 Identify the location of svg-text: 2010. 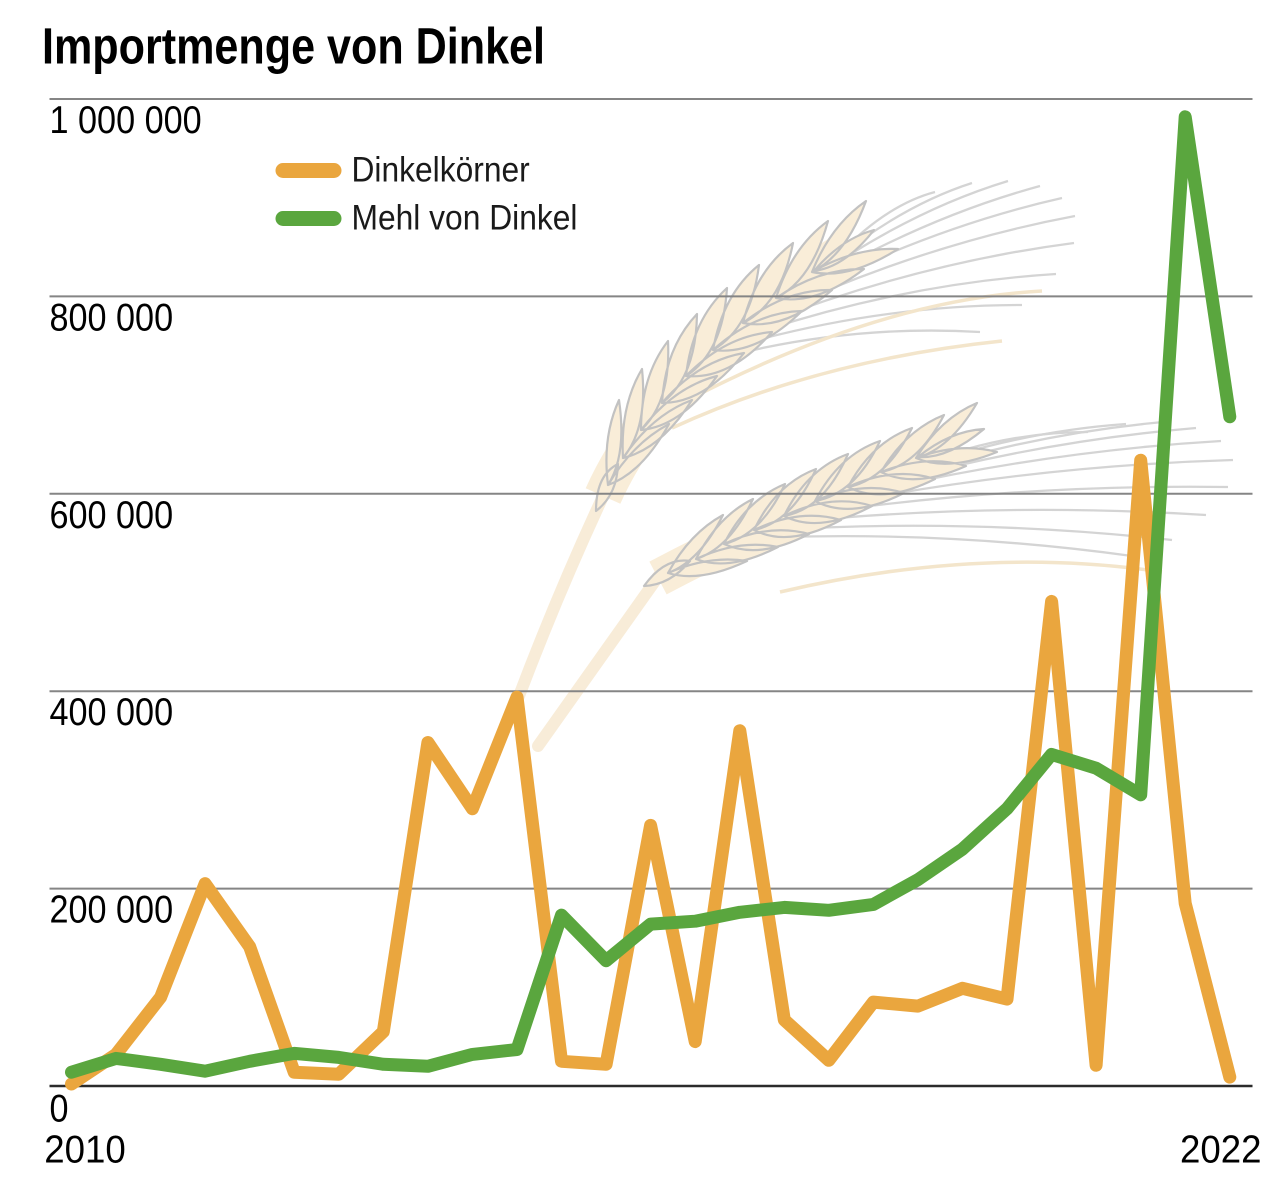
(85, 1150).